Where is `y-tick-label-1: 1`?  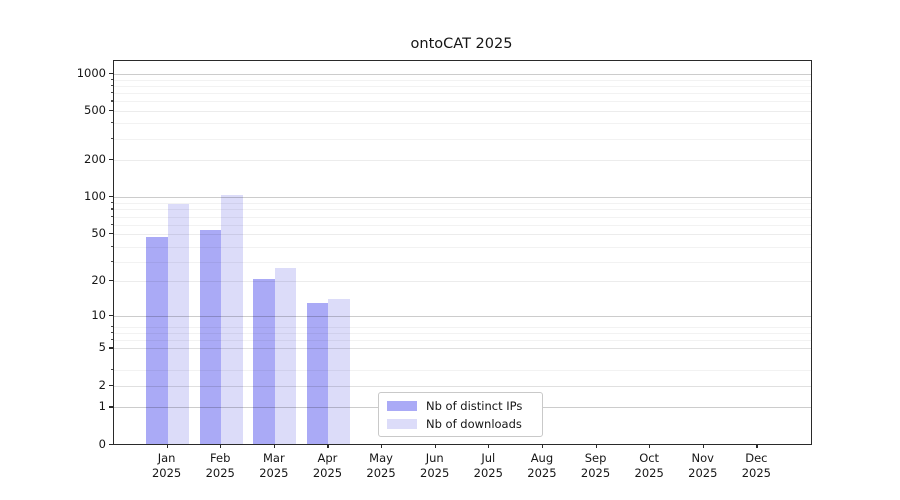 y-tick-label-1: 1 is located at coordinates (102, 406).